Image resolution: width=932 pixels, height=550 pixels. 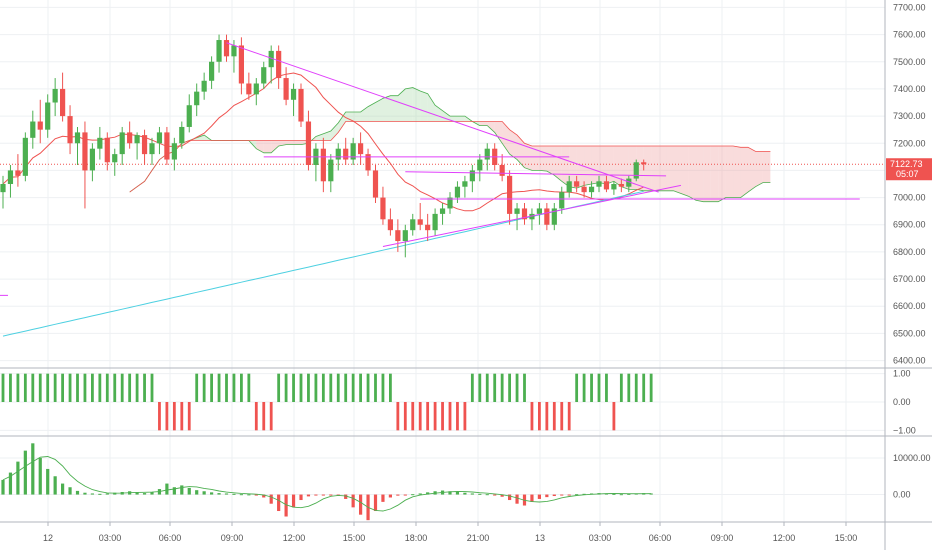 I want to click on price-tick-label: 6400.00, so click(x=909, y=361).